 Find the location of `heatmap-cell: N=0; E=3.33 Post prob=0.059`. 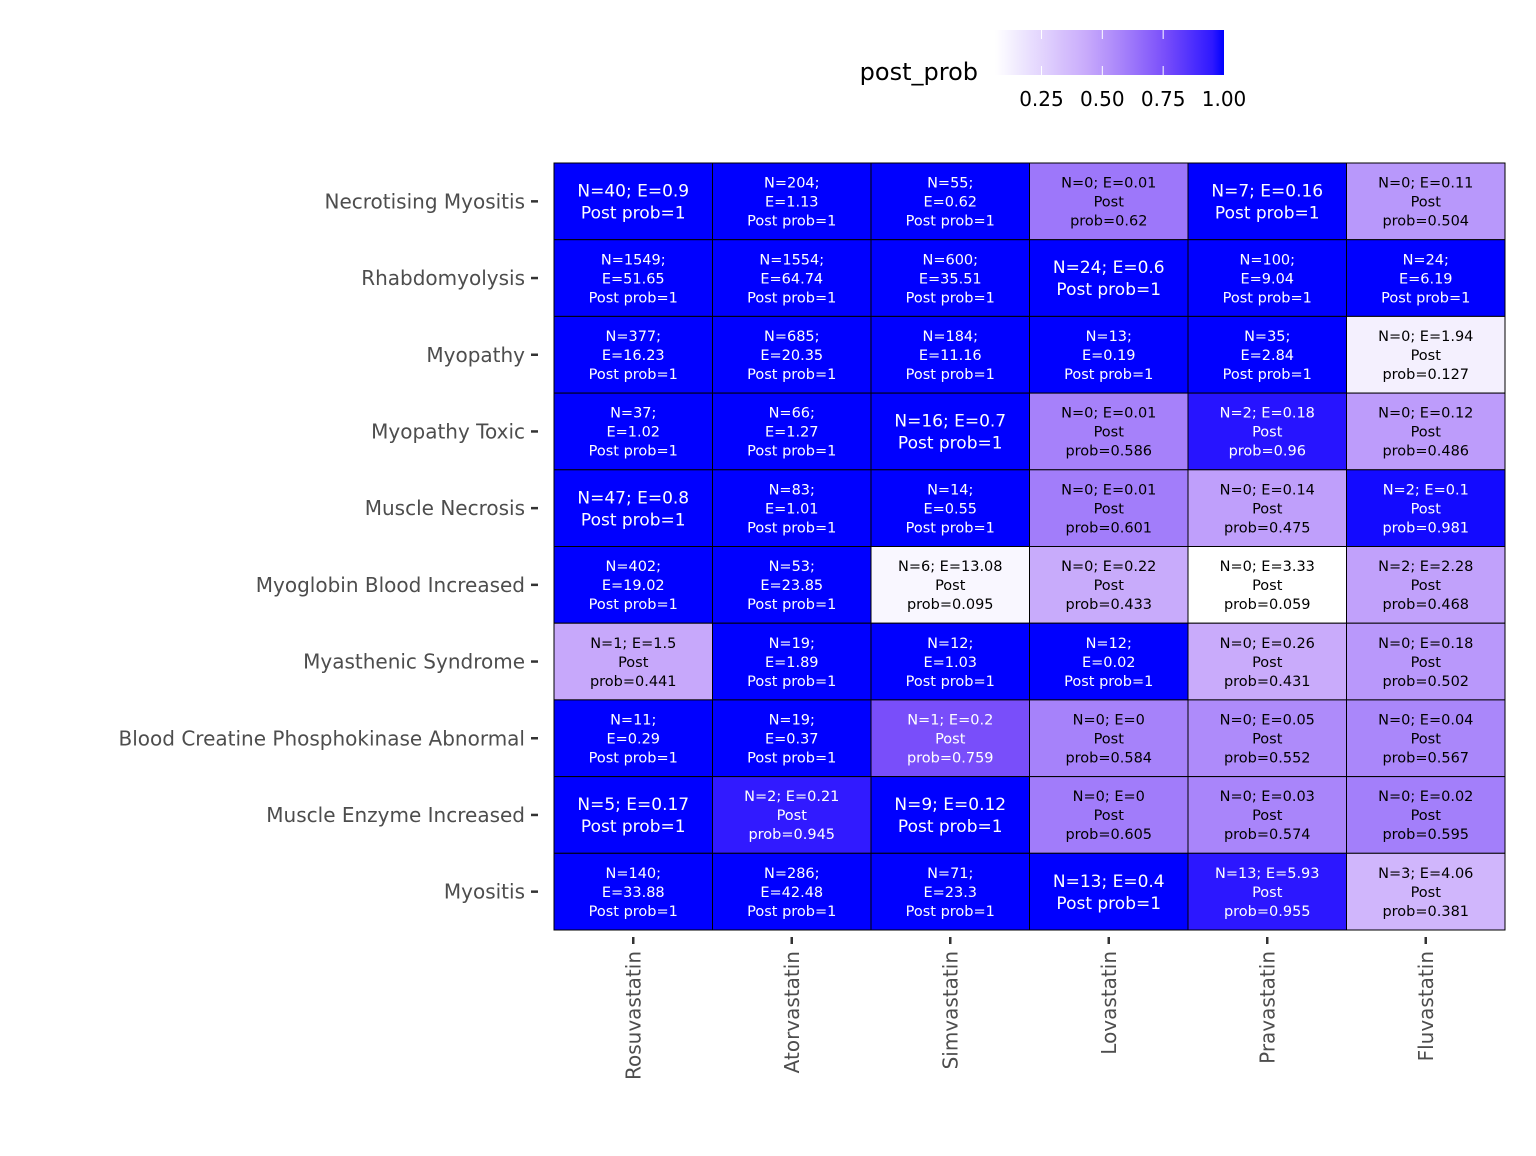

heatmap-cell: N=0; E=3.33 Post prob=0.059 is located at coordinates (1267, 585).